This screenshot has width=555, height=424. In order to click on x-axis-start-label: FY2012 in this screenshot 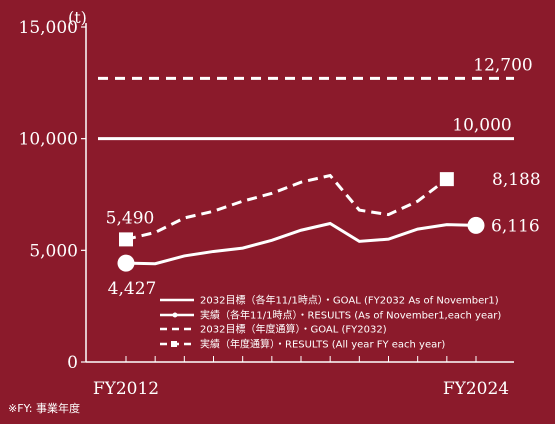, I will do `click(126, 389)`.